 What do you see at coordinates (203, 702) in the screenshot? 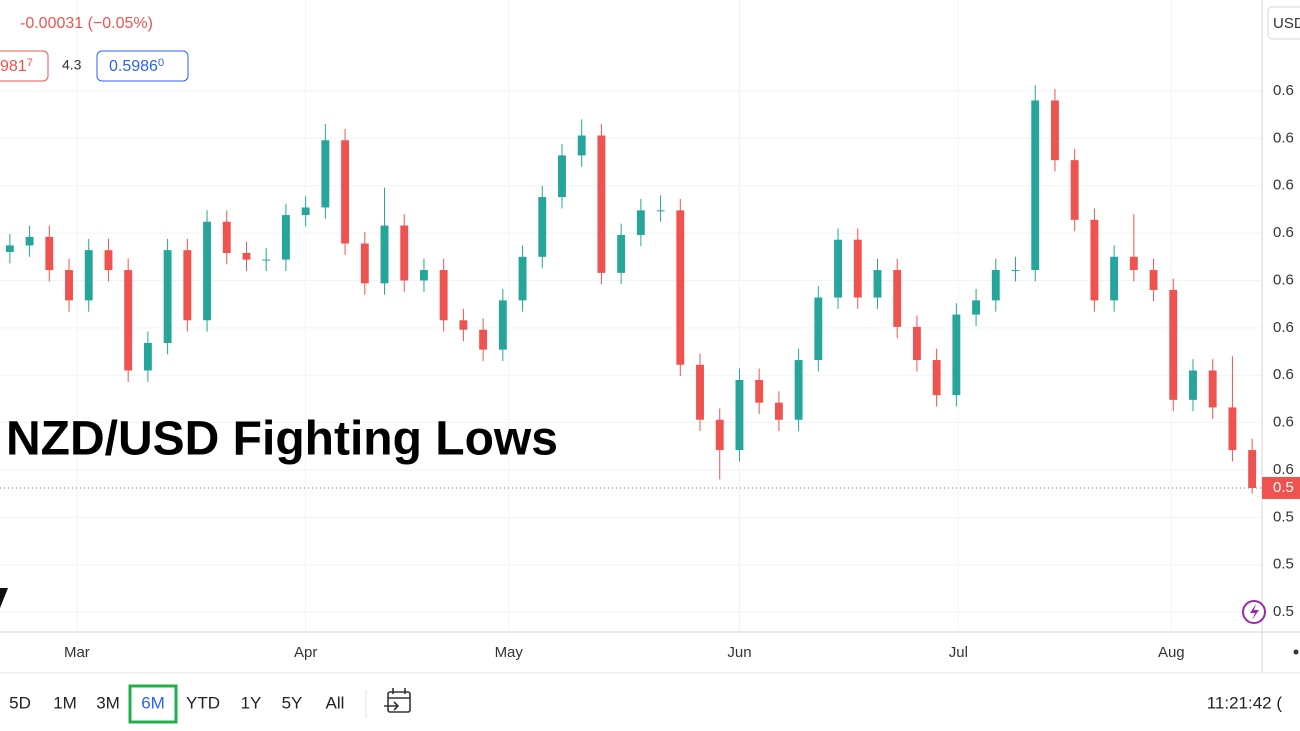
I see `range-button: YTD` at bounding box center [203, 702].